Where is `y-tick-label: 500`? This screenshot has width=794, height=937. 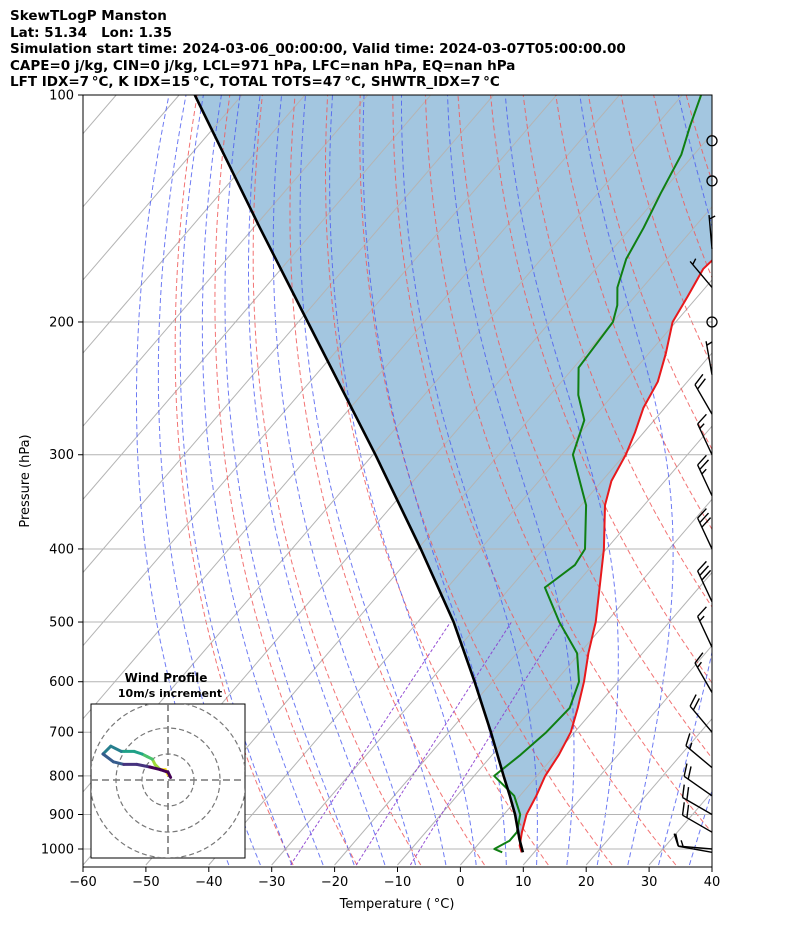
y-tick-label: 500 is located at coordinates (61, 623).